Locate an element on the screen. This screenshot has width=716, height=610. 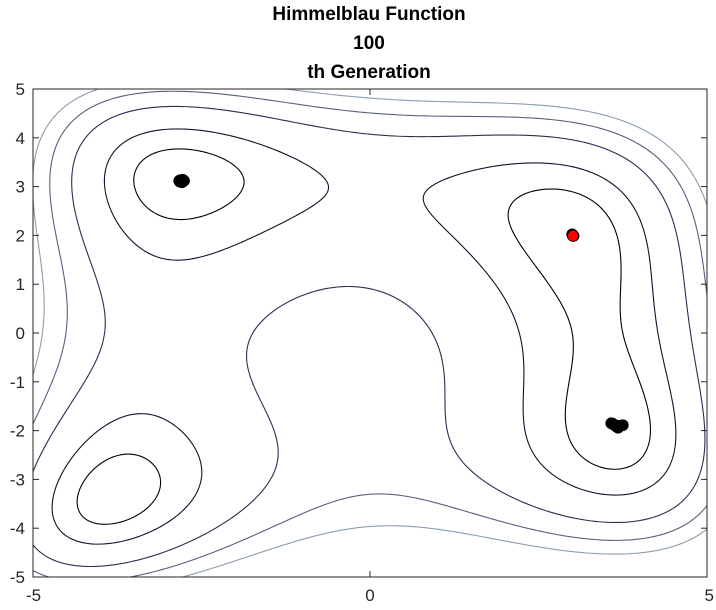
y-tick-label: 5 is located at coordinates (20, 89).